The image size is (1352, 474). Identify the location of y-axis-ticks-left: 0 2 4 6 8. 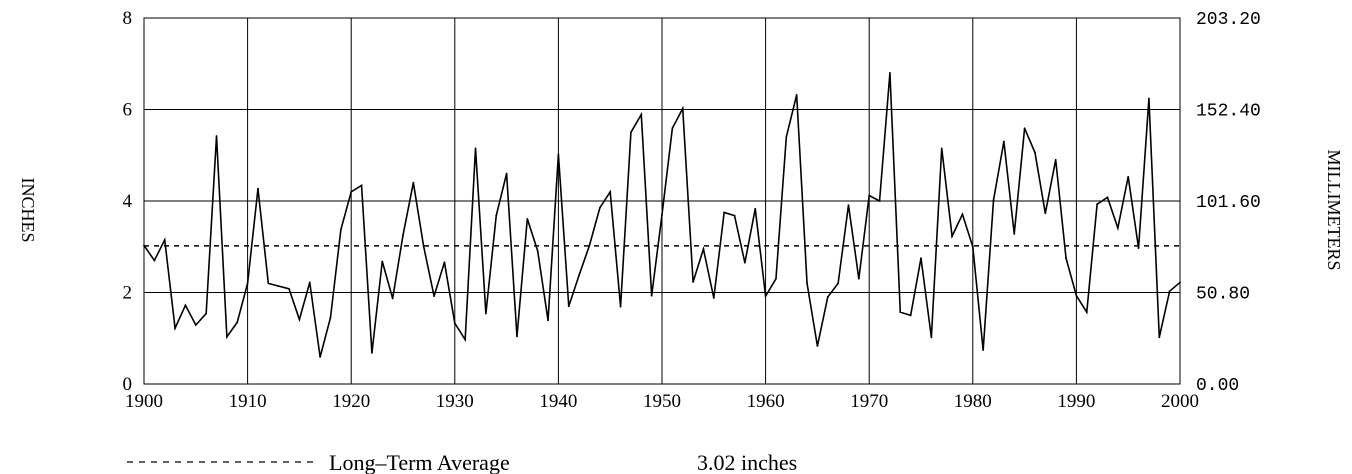
(128, 201).